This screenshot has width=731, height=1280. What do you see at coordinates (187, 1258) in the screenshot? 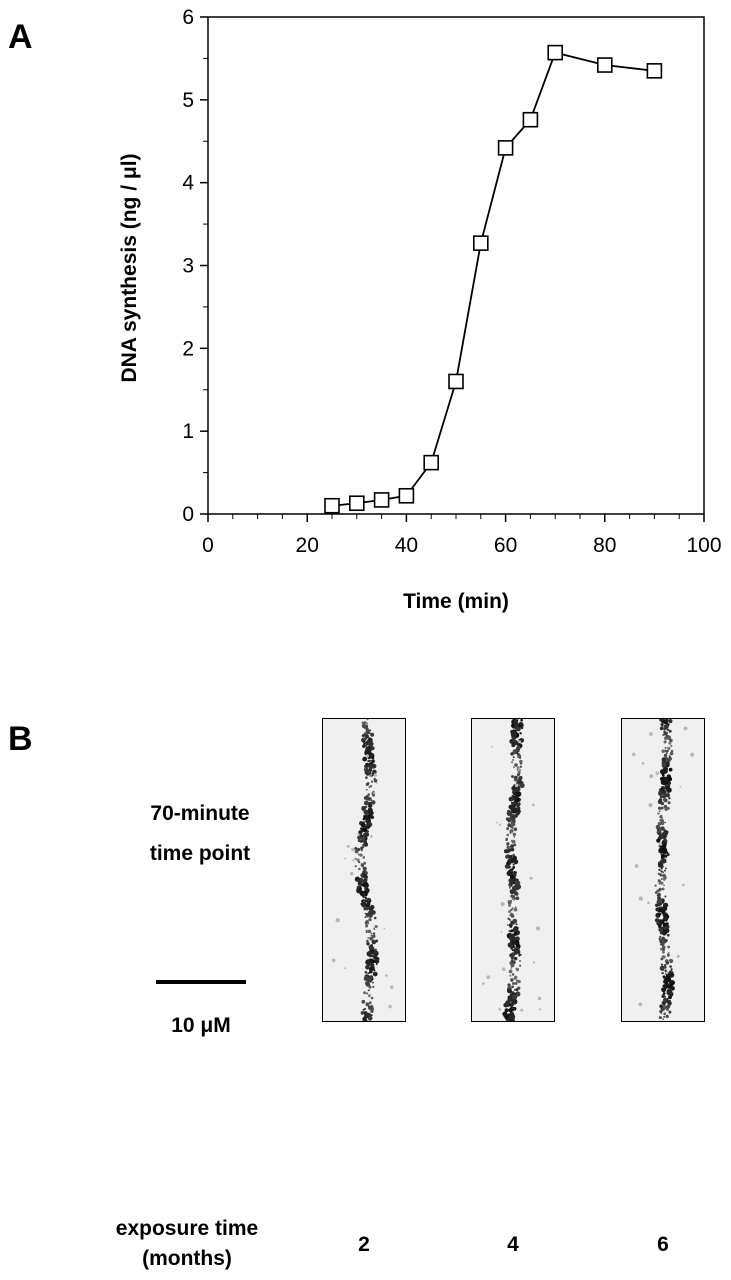
I see `footer-label-line2: (months)` at bounding box center [187, 1258].